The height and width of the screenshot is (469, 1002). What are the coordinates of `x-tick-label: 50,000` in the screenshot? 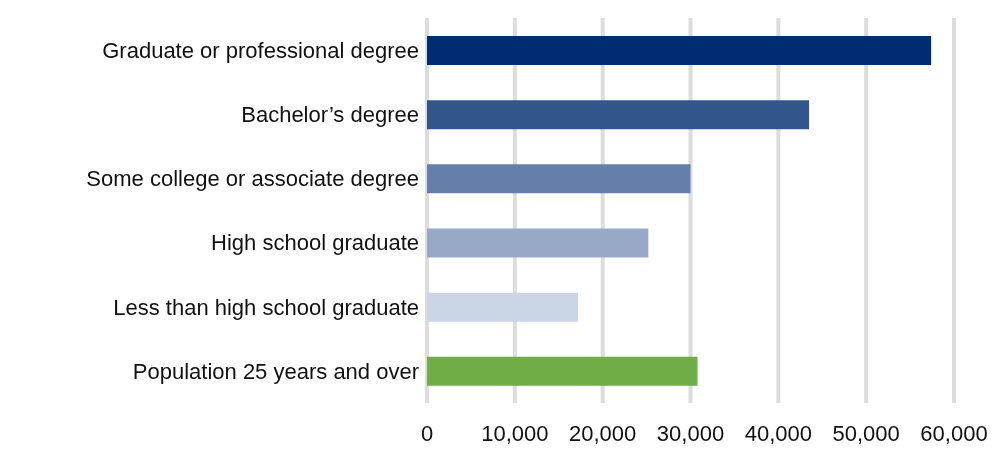 It's located at (866, 433).